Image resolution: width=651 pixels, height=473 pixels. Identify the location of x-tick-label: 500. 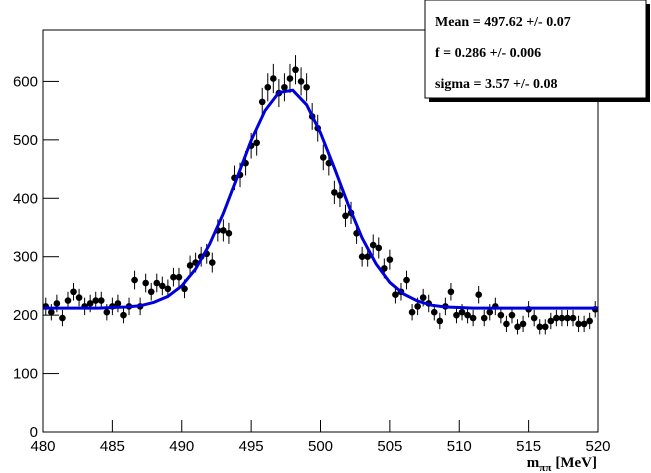
(320, 446).